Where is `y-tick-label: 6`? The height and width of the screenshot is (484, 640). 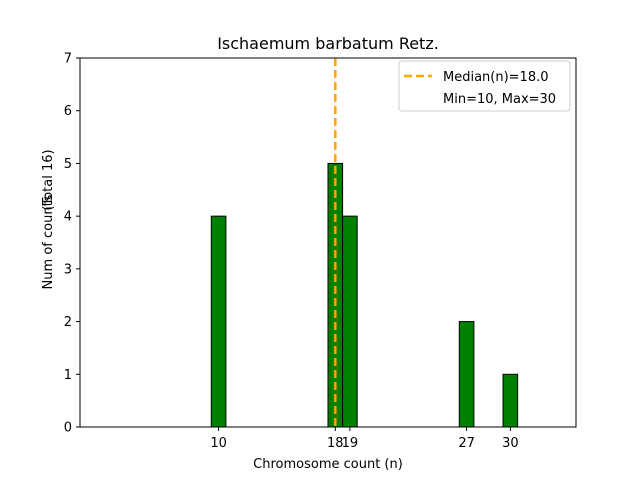 y-tick-label: 6 is located at coordinates (68, 111).